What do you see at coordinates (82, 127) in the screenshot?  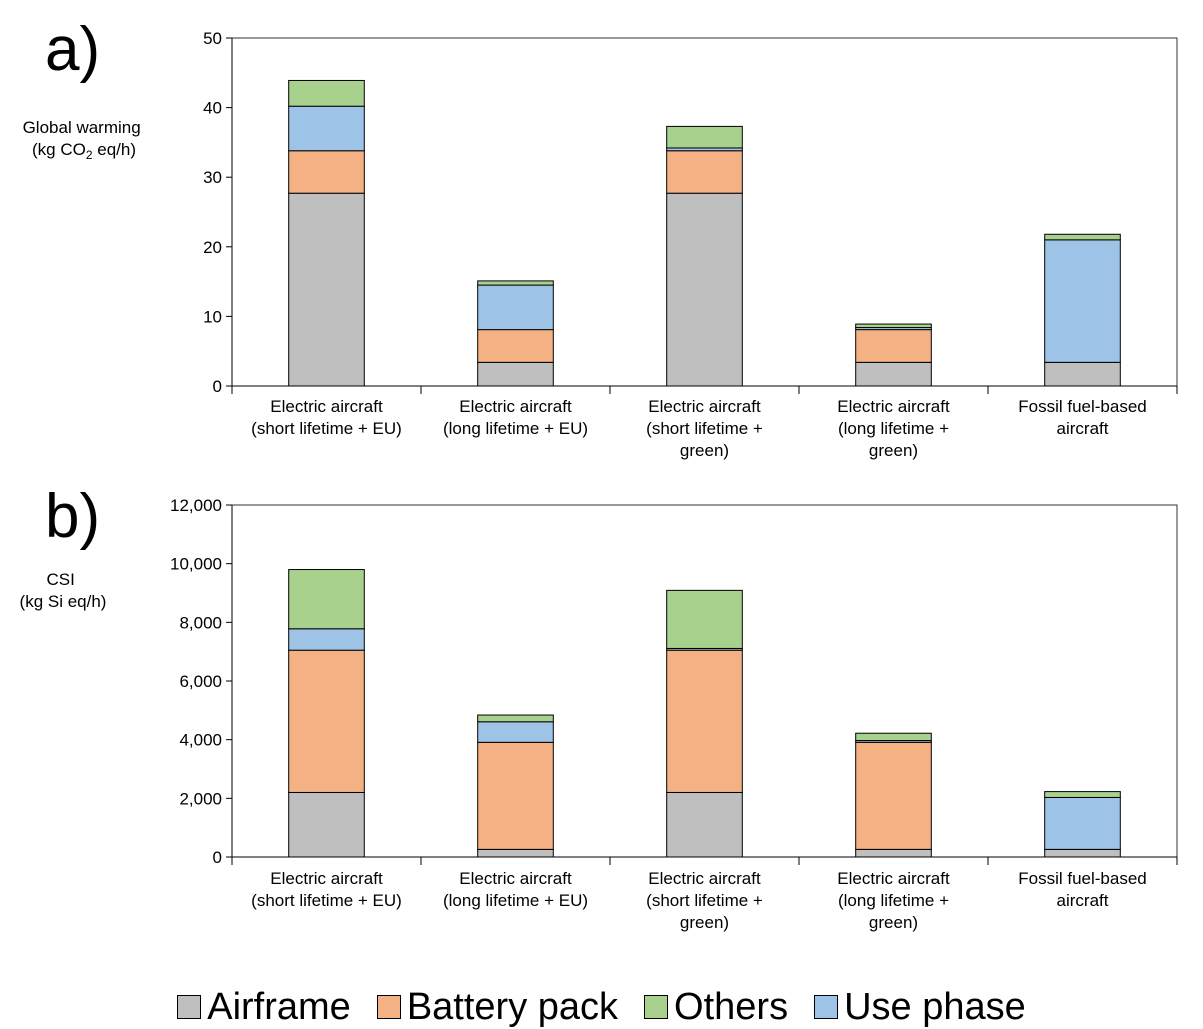 I see `y-axis-label-a-line1: Global warming` at bounding box center [82, 127].